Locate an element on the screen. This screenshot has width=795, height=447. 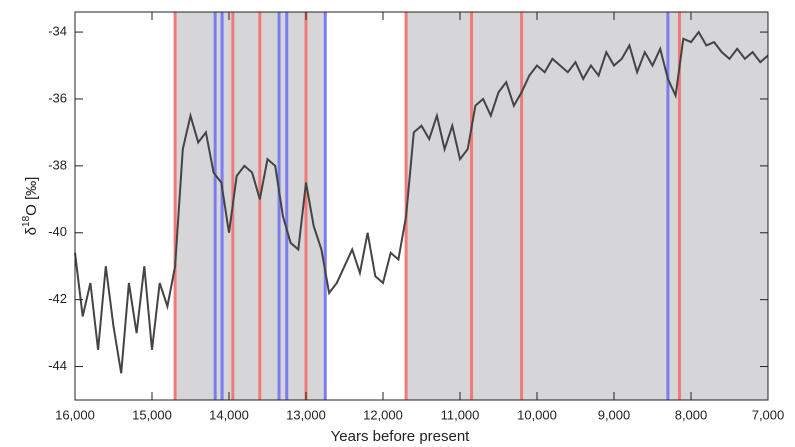
x-tick-label: 10,000 is located at coordinates (537, 414).